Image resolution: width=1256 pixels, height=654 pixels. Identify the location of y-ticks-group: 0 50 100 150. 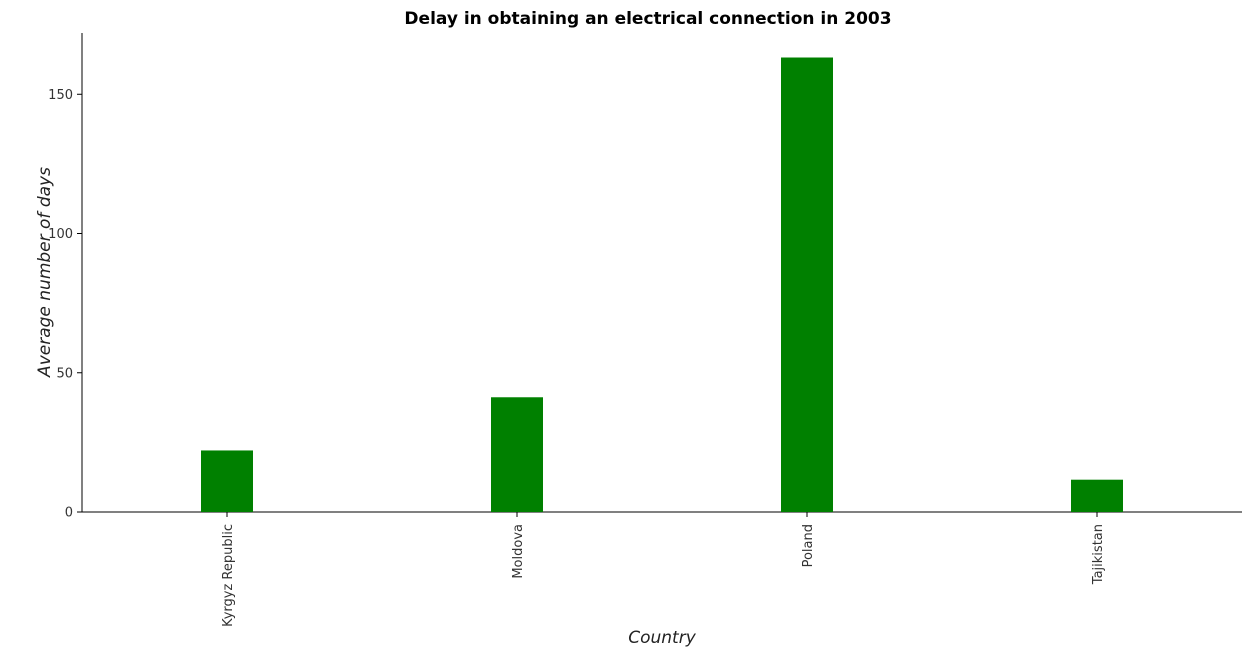
(65, 304).